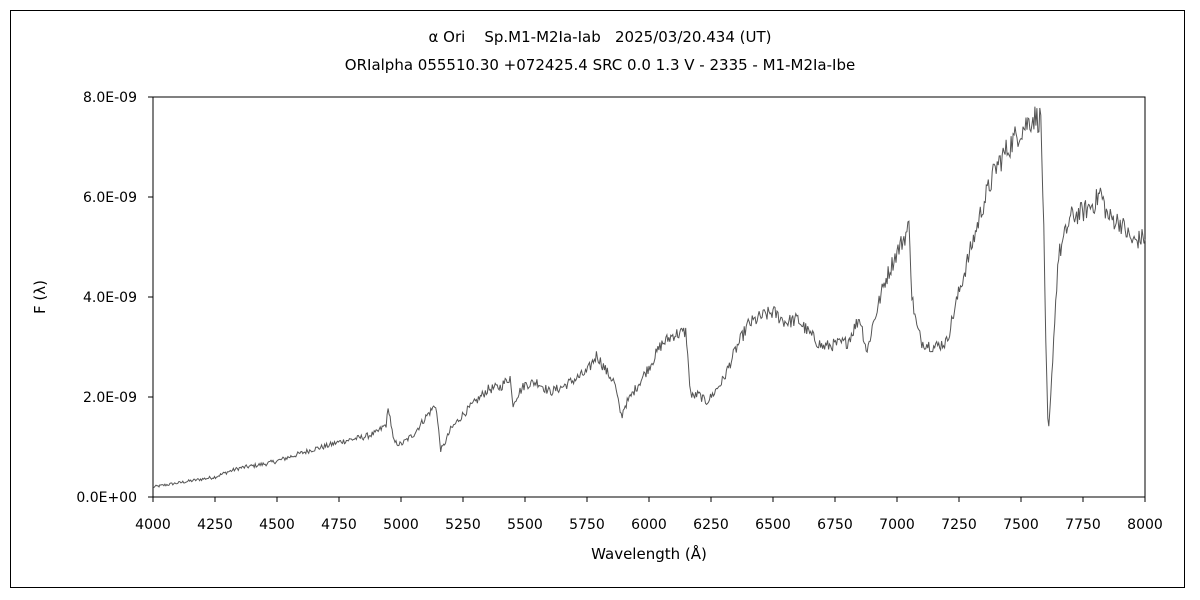  I want to click on y-axis-label: F (λ), so click(40, 297).